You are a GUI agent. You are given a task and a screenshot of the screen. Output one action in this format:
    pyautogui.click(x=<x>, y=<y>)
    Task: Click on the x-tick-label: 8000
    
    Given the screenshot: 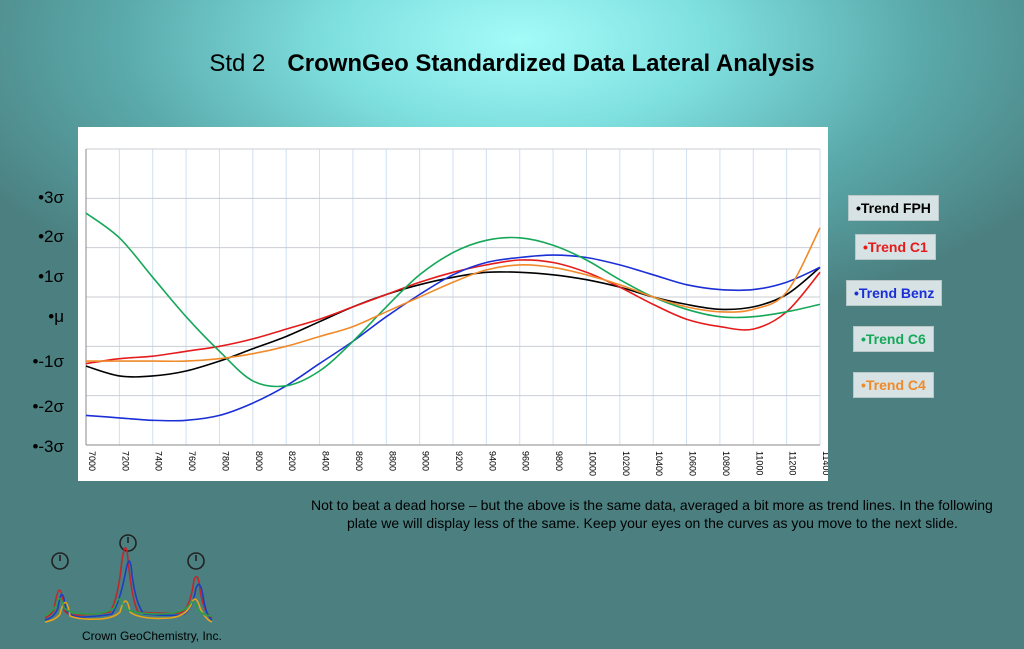 What is the action you would take?
    pyautogui.click(x=259, y=461)
    